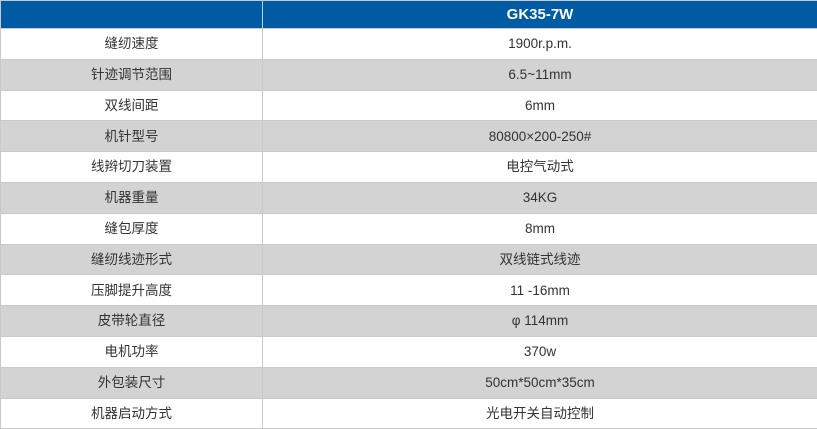  I want to click on spec-label: 双线间距, so click(131, 105).